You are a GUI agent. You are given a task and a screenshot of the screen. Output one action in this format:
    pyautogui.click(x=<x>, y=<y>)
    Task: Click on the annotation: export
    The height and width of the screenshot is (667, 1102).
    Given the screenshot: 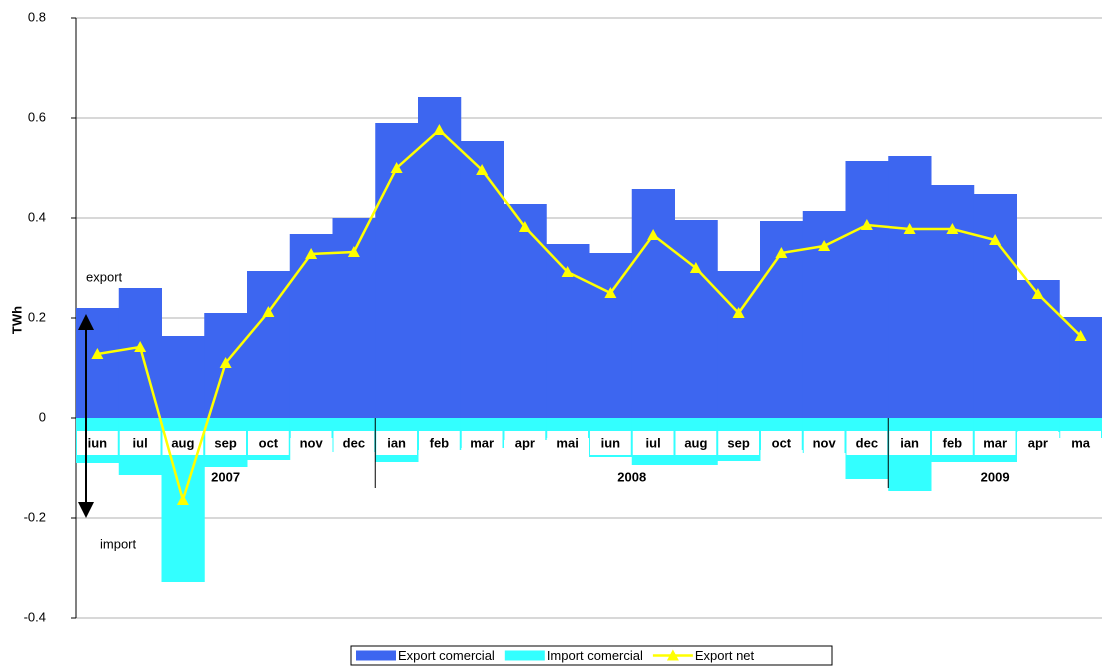 What is the action you would take?
    pyautogui.click(x=104, y=276)
    